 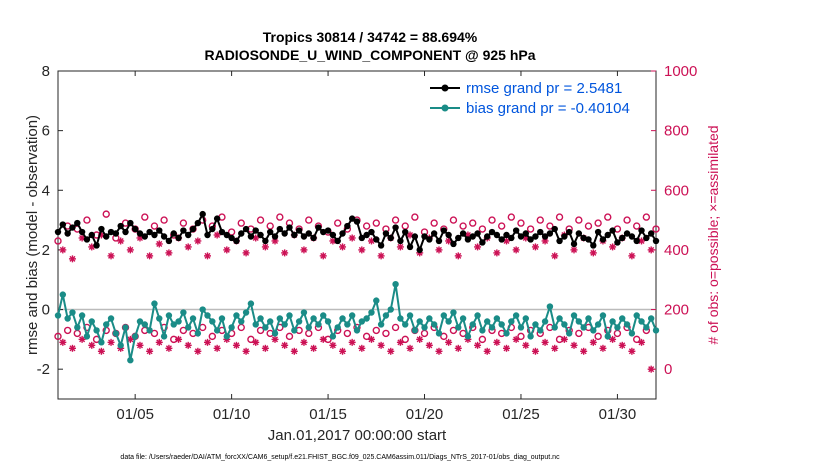 What do you see at coordinates (445, 88) in the screenshot?
I see `legend-rmse-marker` at bounding box center [445, 88].